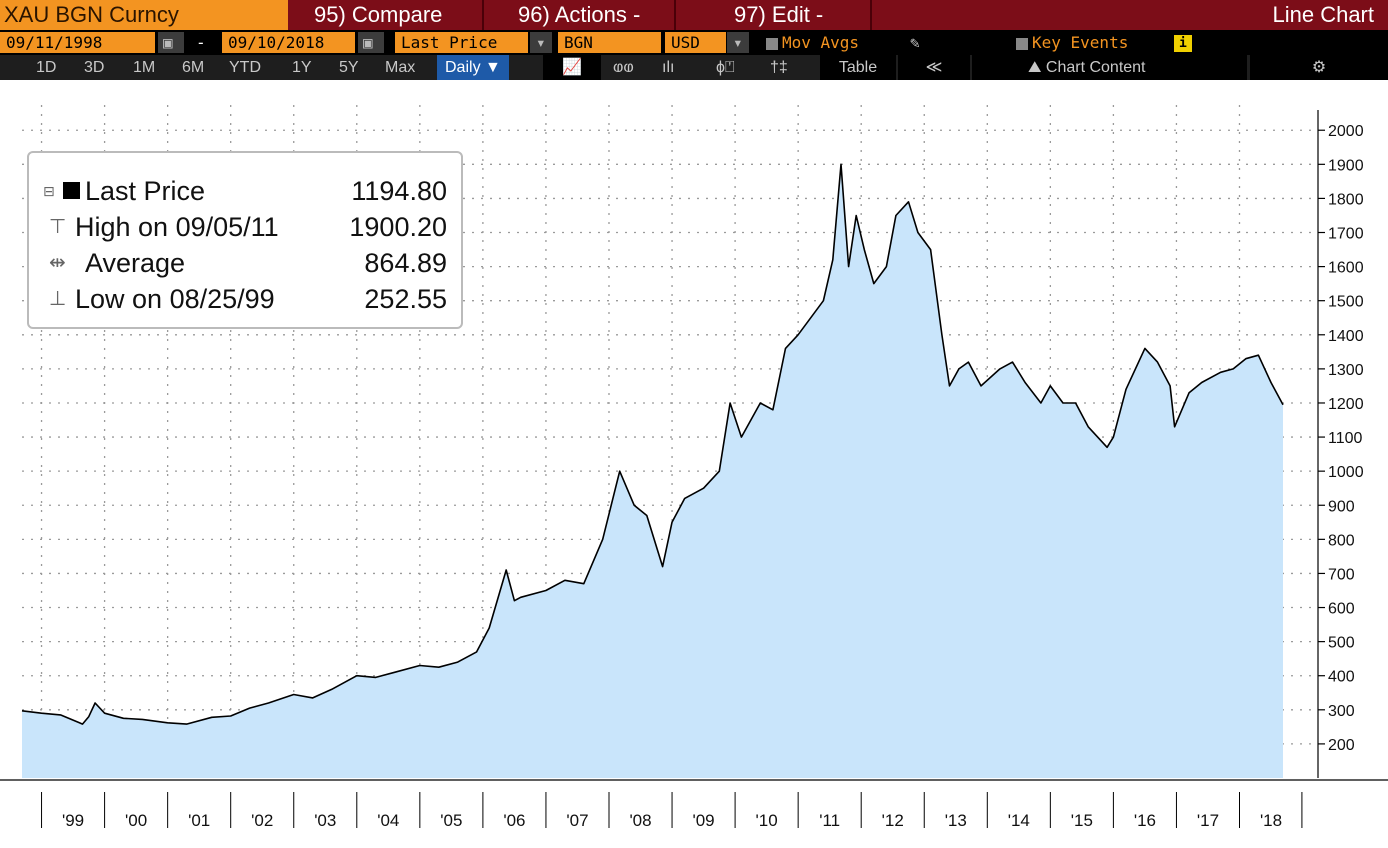 The width and height of the screenshot is (1388, 848). Describe the element at coordinates (245, 67) in the screenshot. I see `range-ytd: YTD` at that location.